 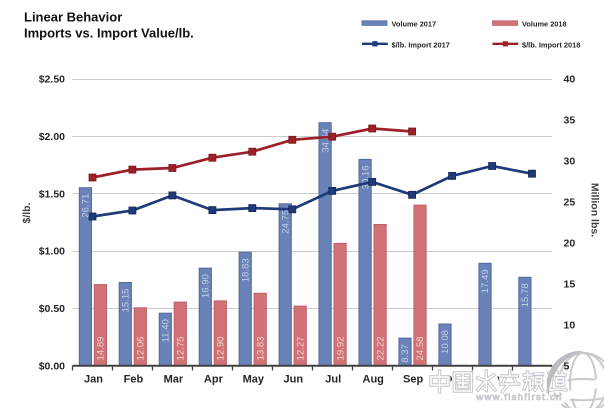 What do you see at coordinates (52, 194) in the screenshot?
I see `svg-text: $1.50` at bounding box center [52, 194].